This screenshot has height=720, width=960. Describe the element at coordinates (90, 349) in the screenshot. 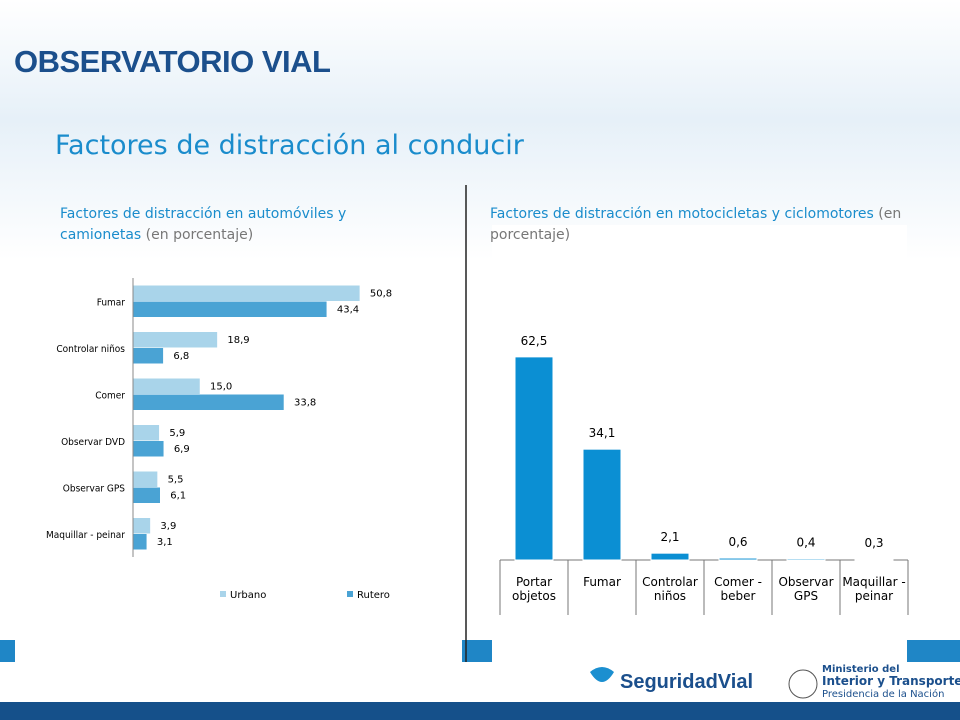

I see `y-tick-label: Controlar niños` at that location.